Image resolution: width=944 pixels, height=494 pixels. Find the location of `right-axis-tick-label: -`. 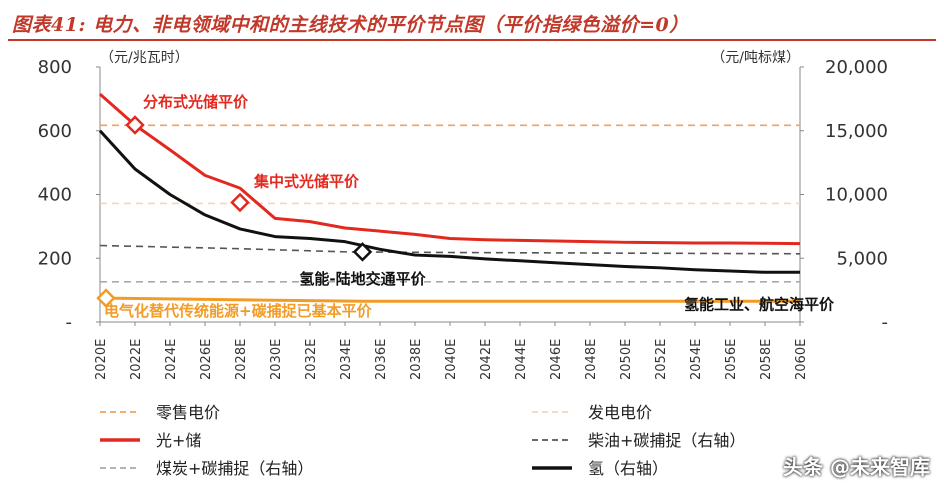

right-axis-tick-label: - is located at coordinates (885, 322).